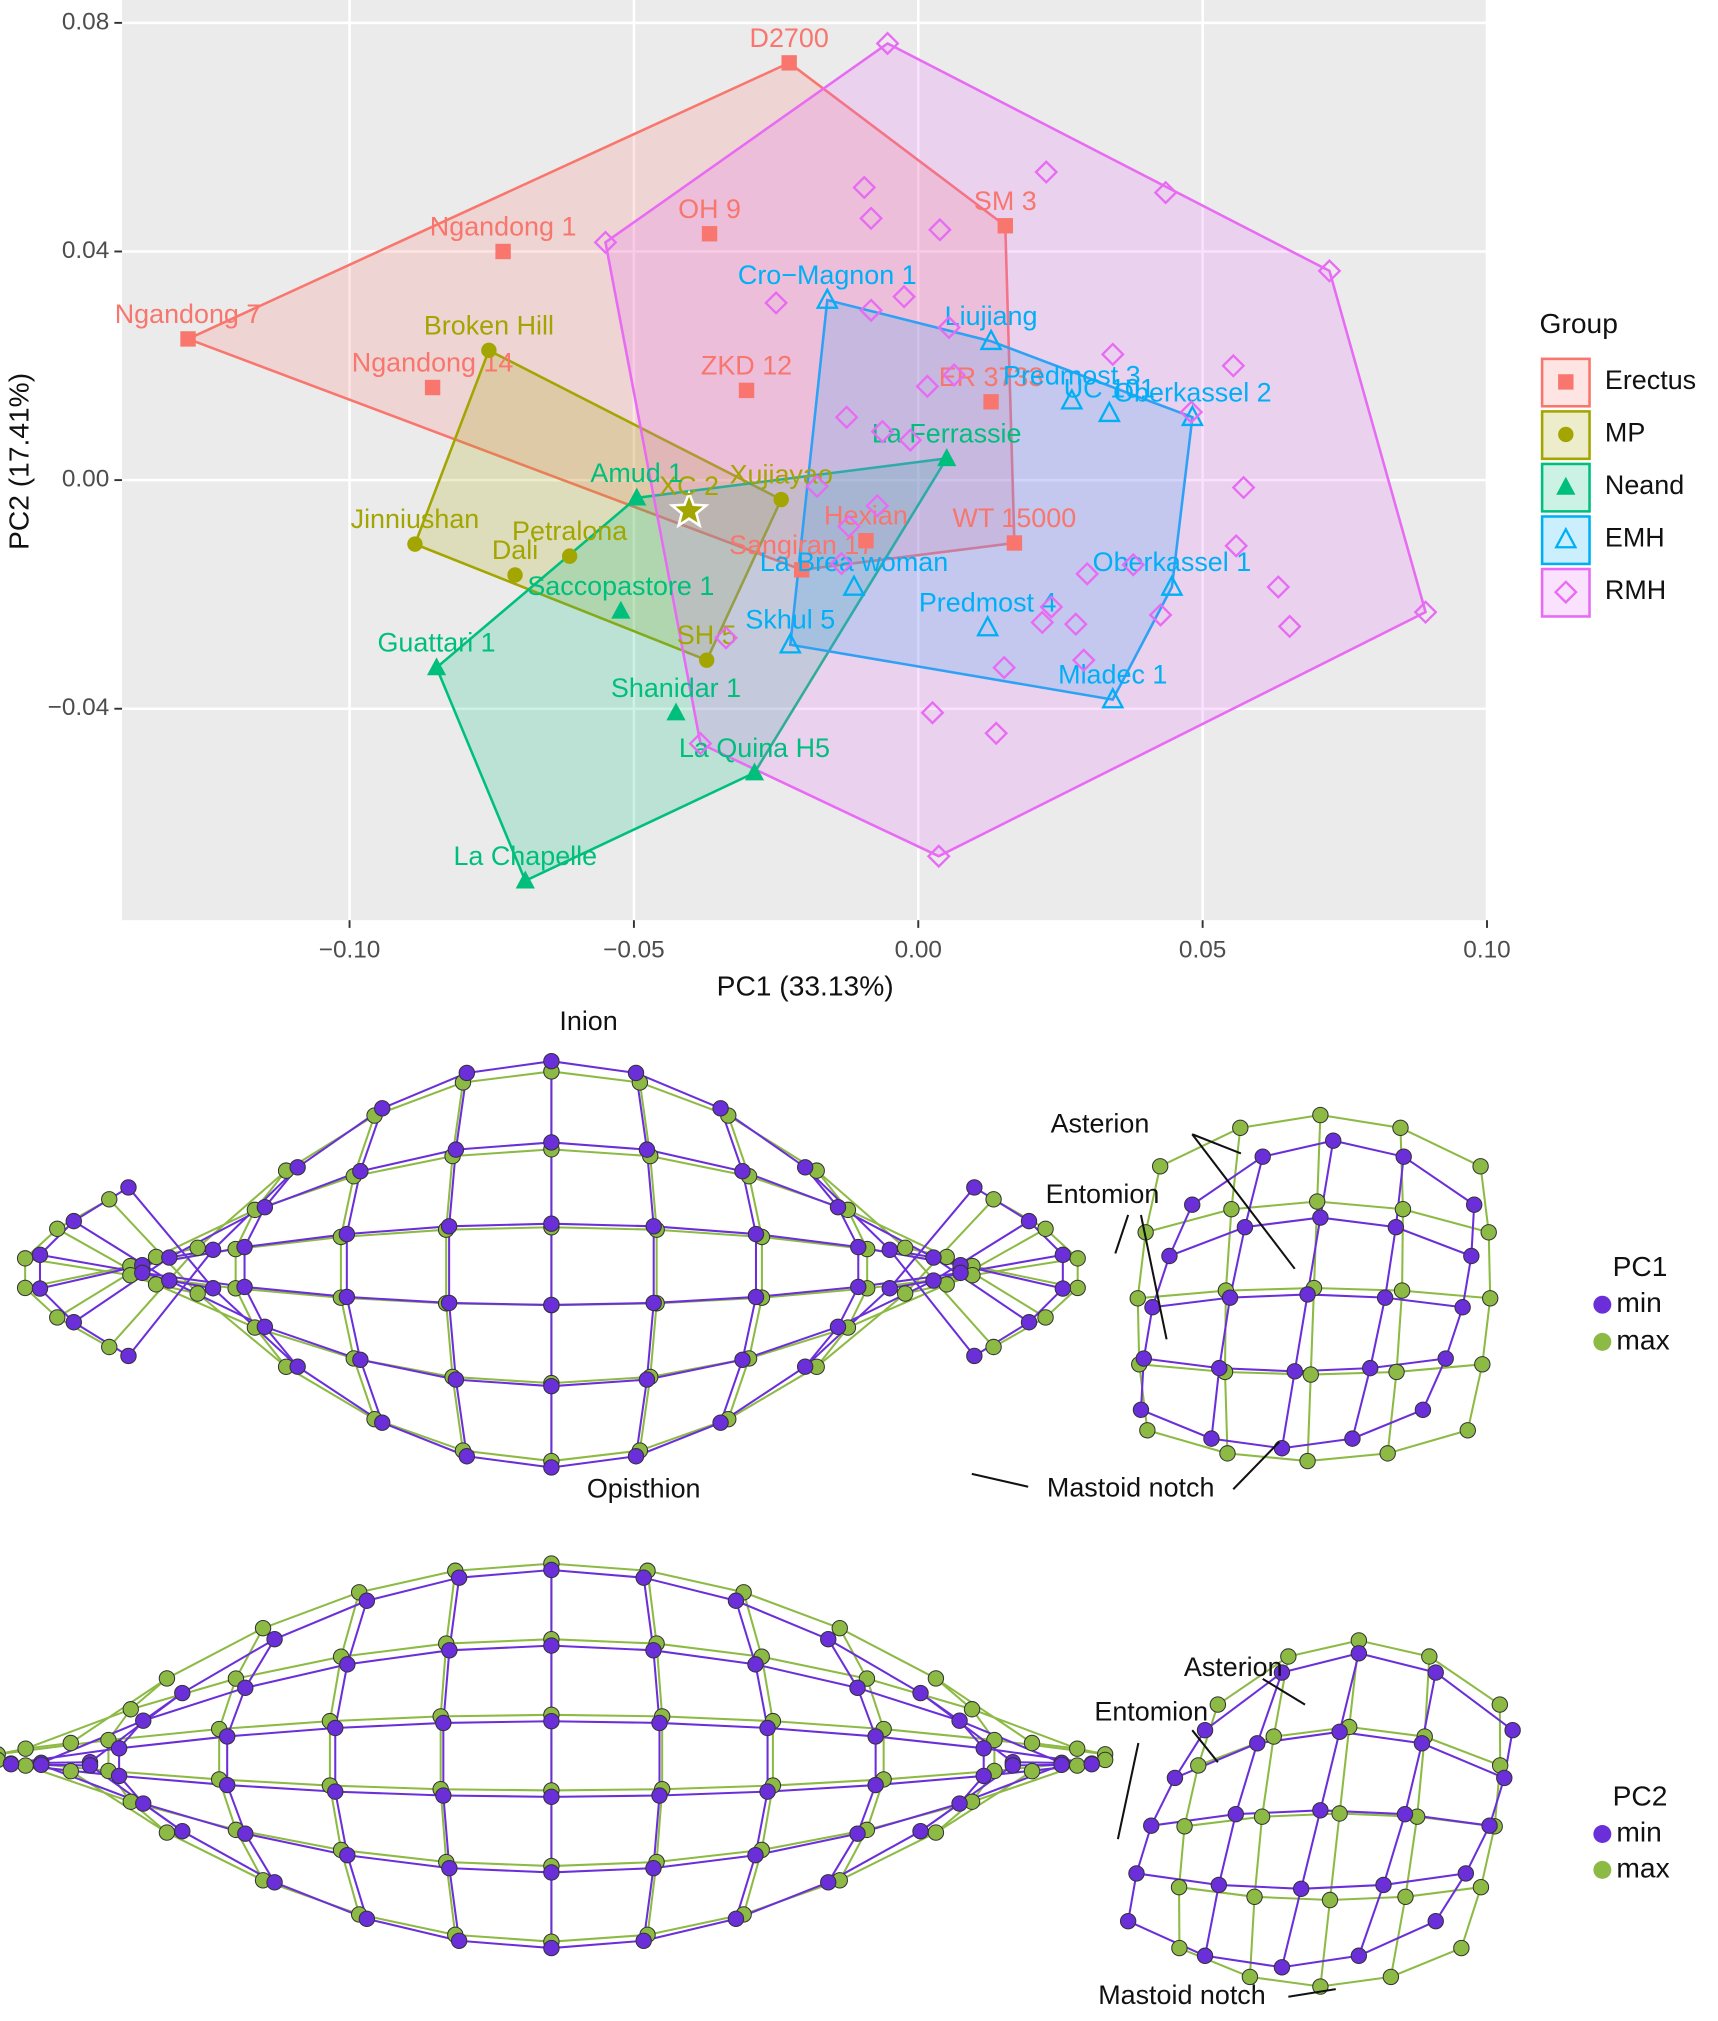 The image size is (1718, 2021). I want to click on y-tick-label: −0.04, so click(79, 707).